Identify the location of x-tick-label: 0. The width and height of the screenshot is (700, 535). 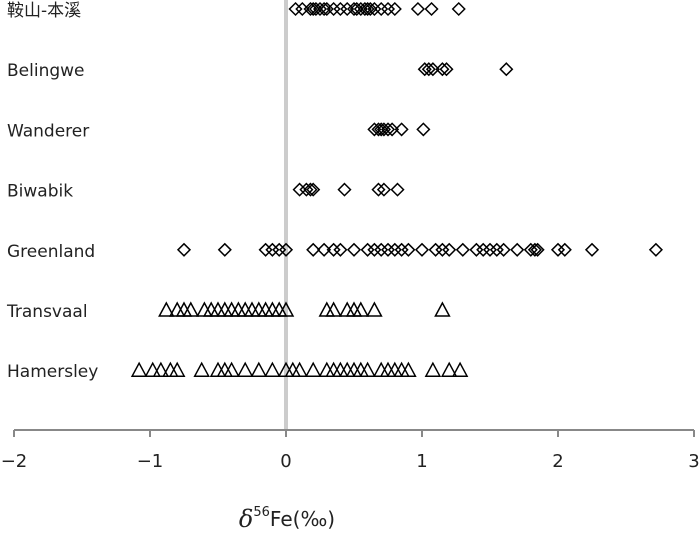
(285, 461).